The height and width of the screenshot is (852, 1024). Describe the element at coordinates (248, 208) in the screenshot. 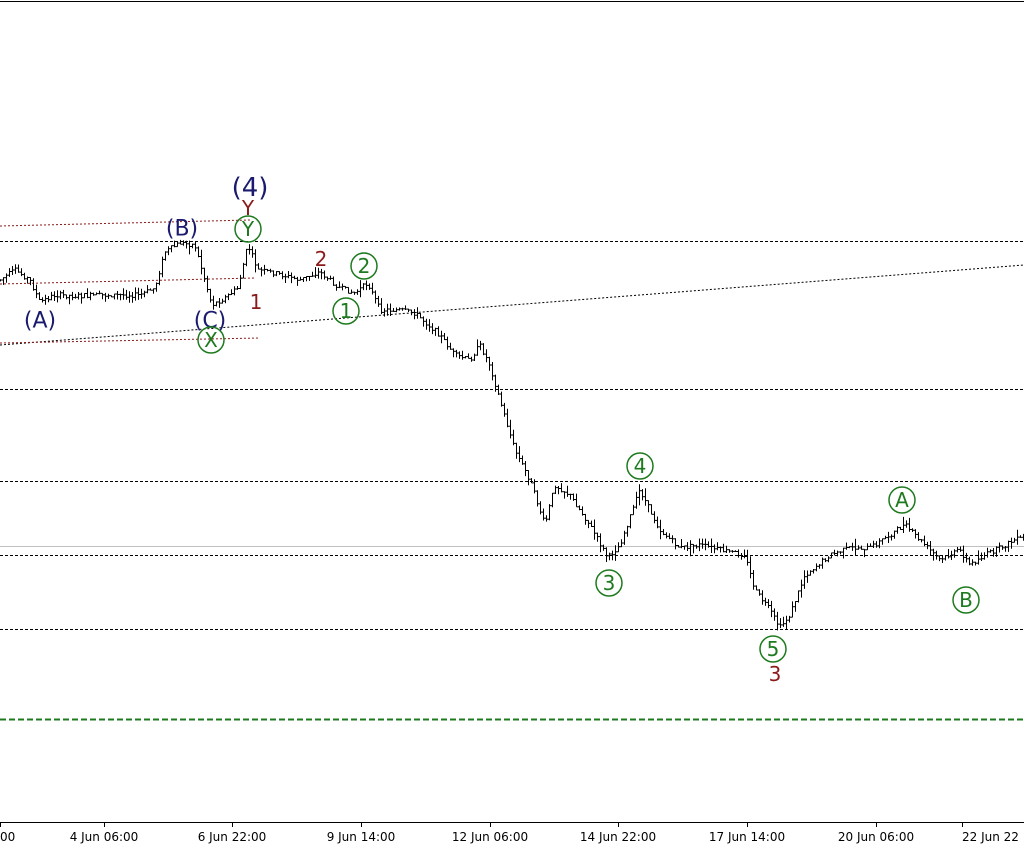

I see `wave-label: Y` at that location.